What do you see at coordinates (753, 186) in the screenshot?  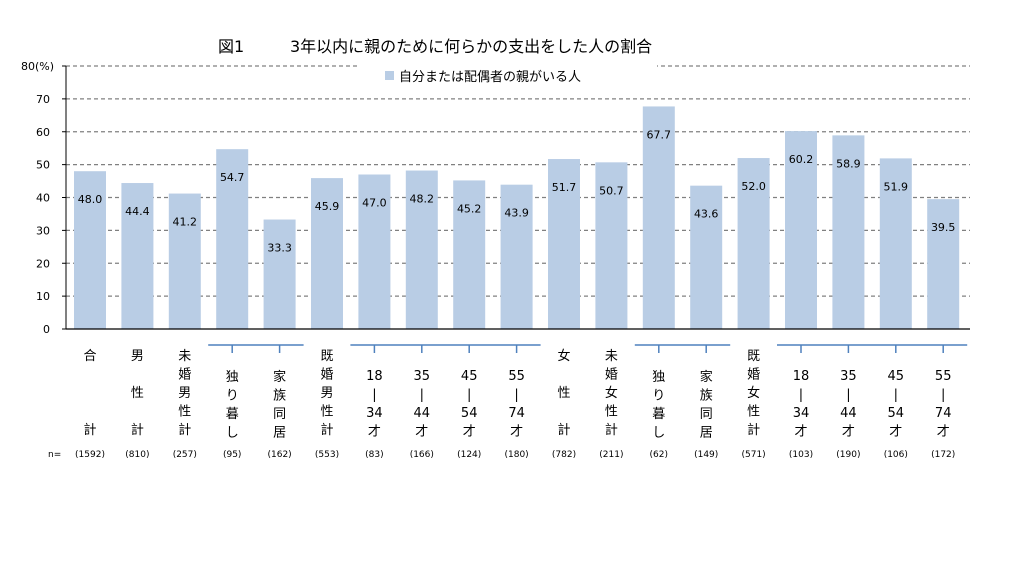 I see `bar-value-label: 52.0` at bounding box center [753, 186].